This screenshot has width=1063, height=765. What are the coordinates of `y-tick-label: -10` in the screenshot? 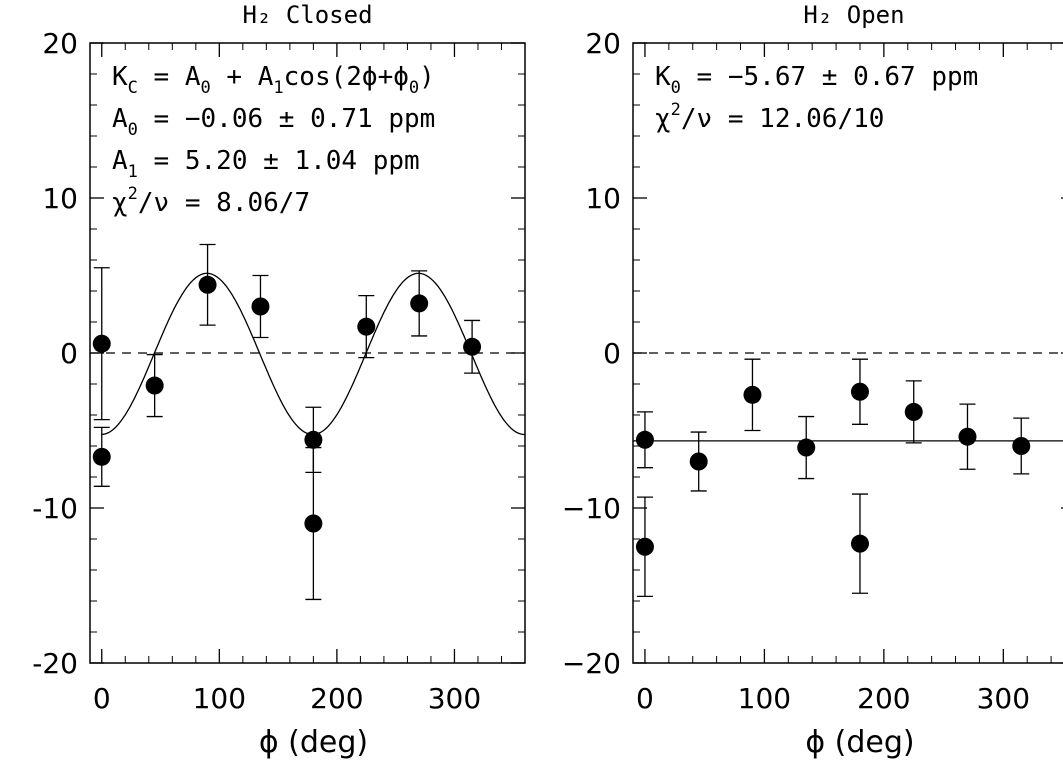 It's located at (55, 508).